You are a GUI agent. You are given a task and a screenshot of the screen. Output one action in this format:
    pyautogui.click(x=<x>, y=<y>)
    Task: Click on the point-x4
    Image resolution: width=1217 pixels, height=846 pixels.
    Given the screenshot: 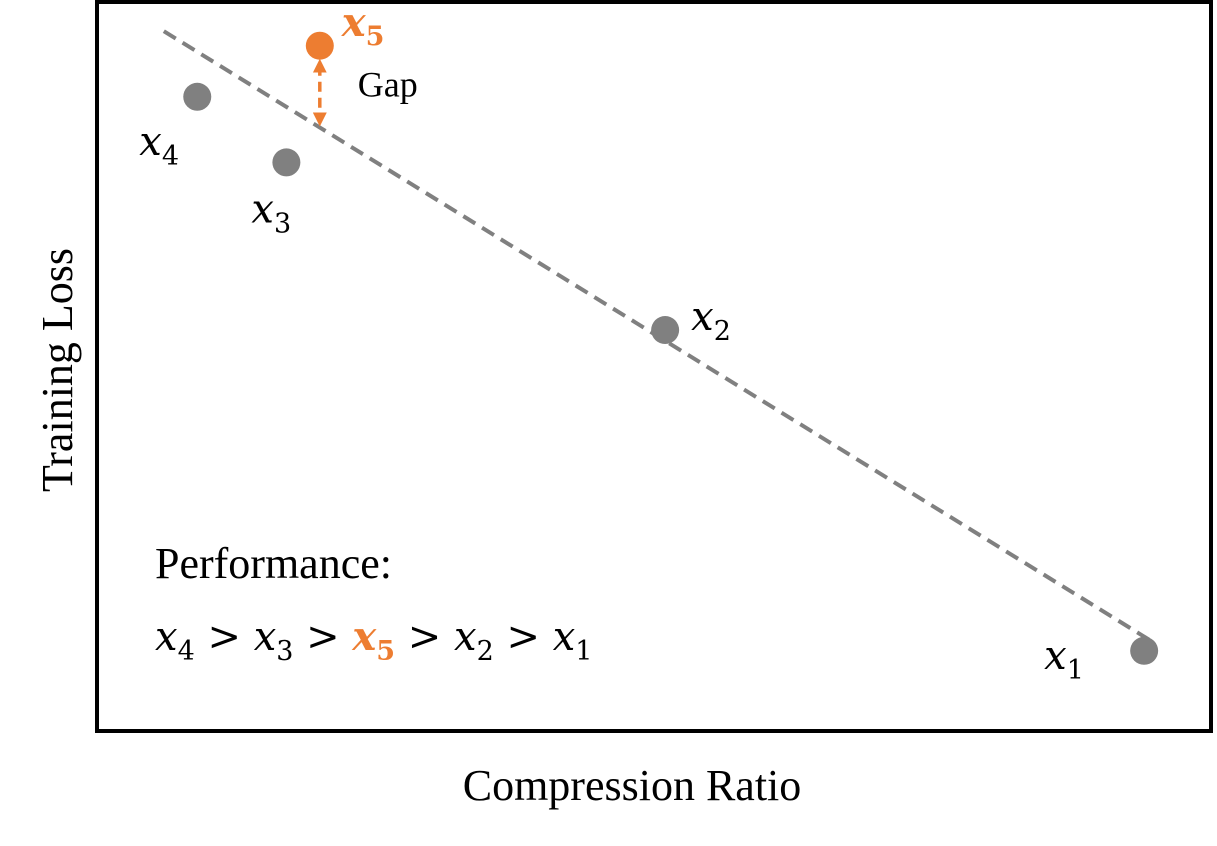 What is the action you would take?
    pyautogui.click(x=197, y=96)
    